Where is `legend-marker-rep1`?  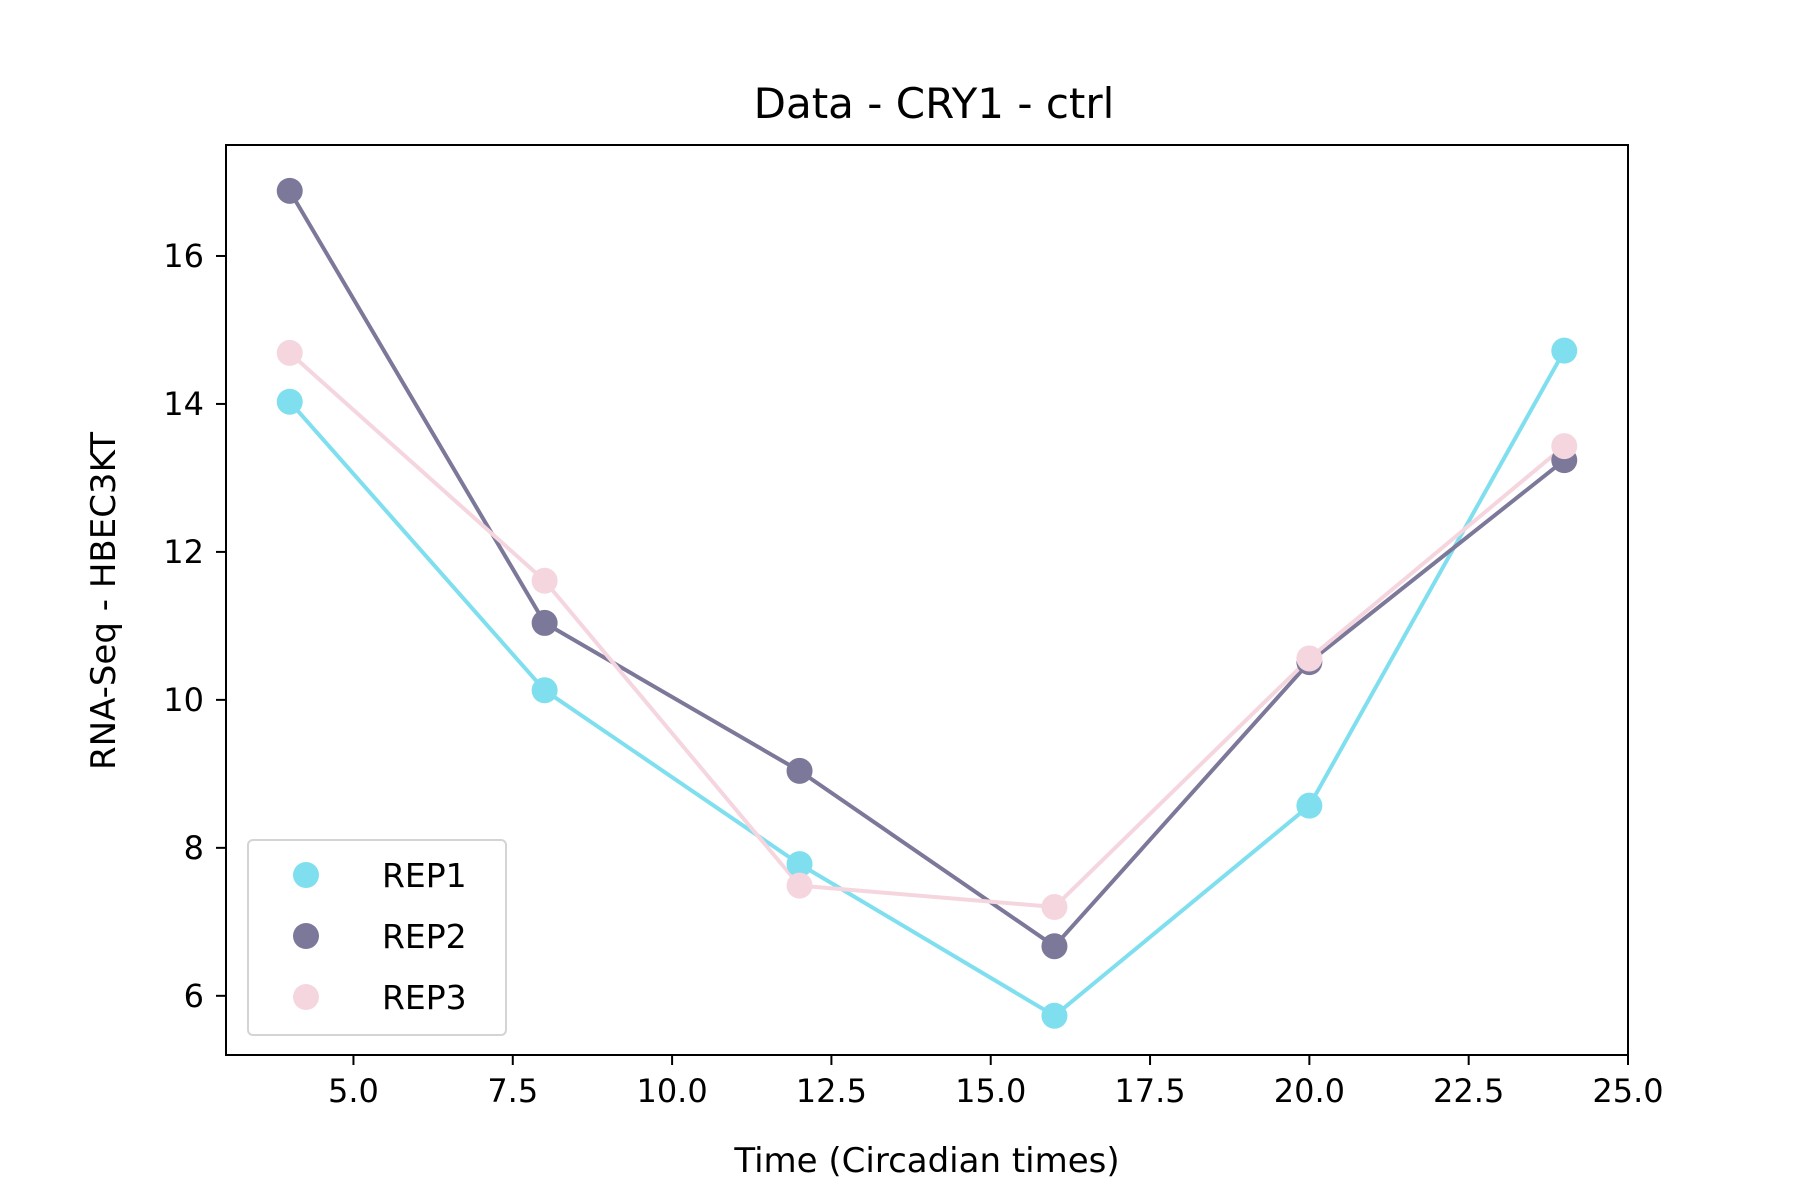
legend-marker-rep1 is located at coordinates (306, 875).